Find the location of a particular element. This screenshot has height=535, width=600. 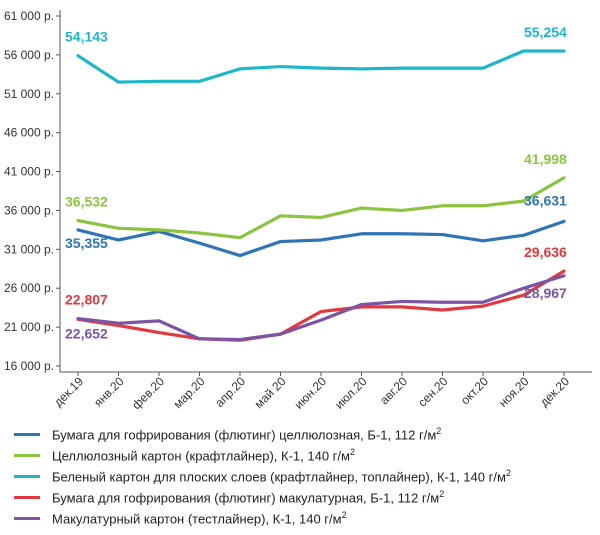

end-value-label: 29,636 is located at coordinates (545, 252).